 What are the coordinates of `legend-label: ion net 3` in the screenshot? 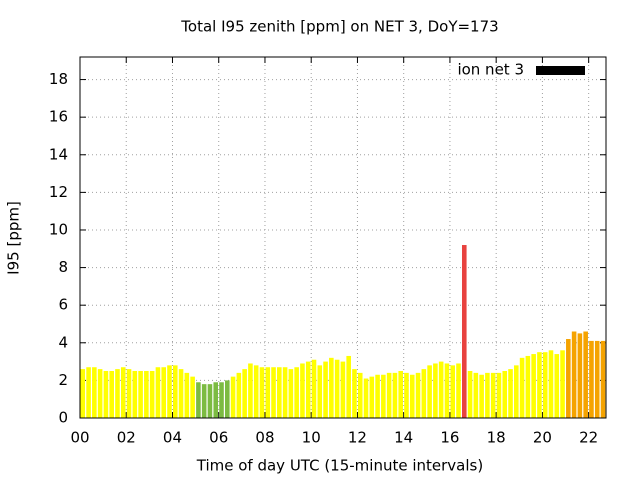 It's located at (490, 70).